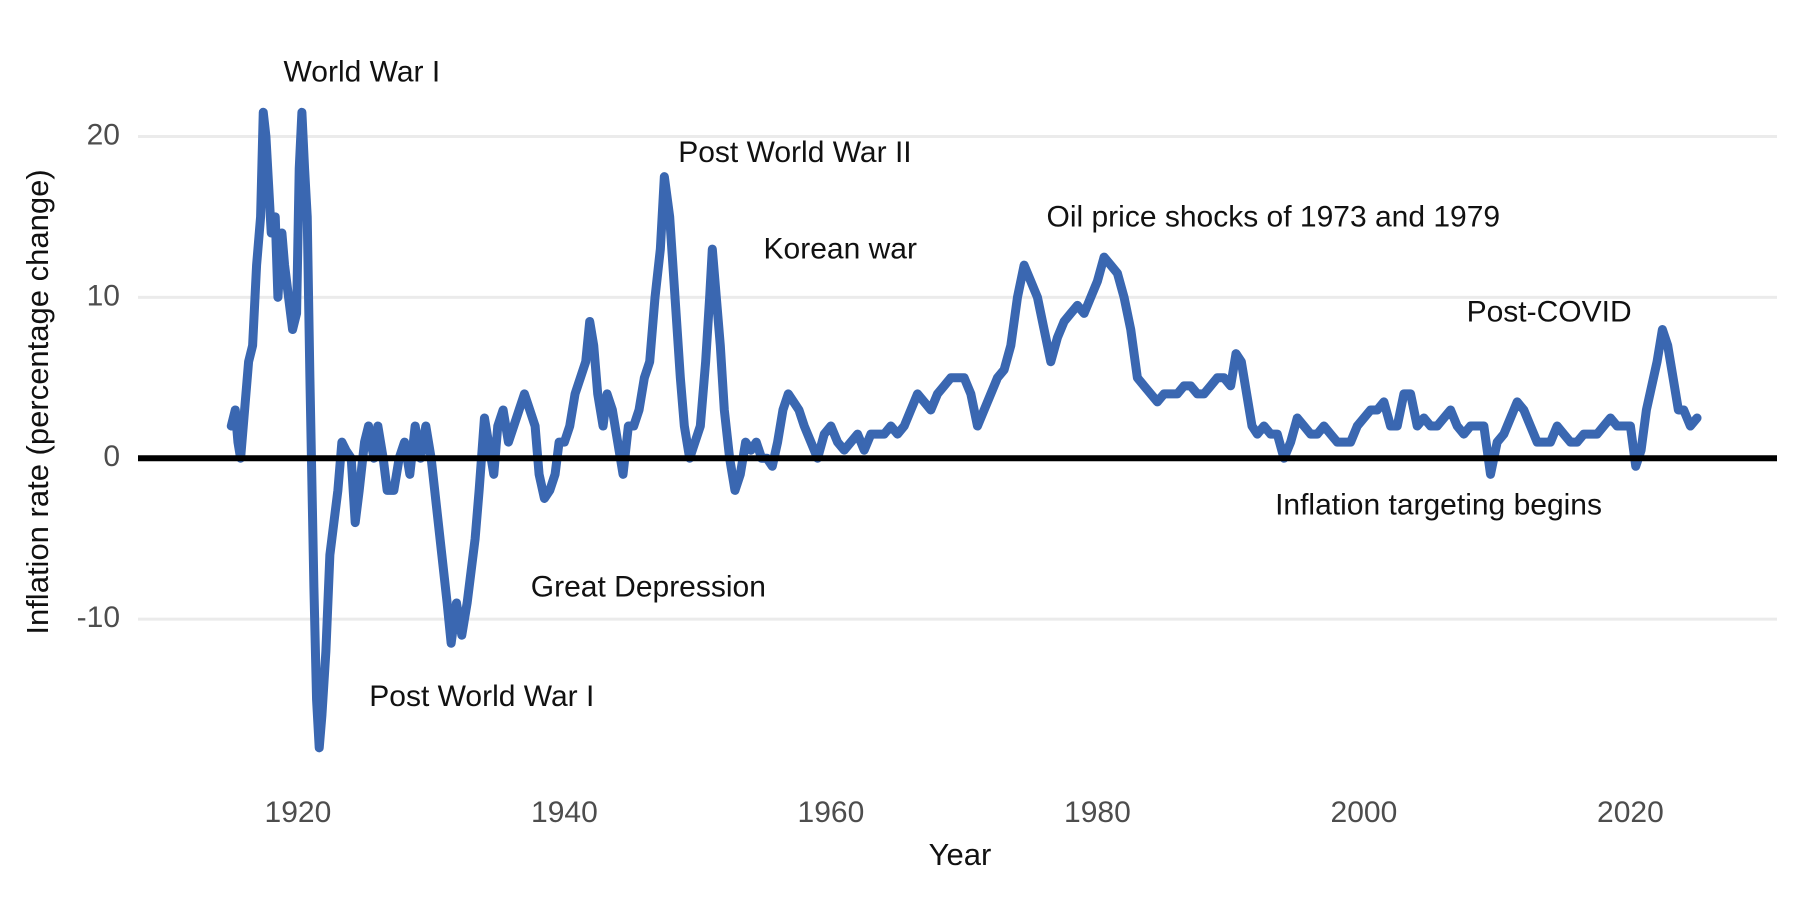  Describe the element at coordinates (98, 617) in the screenshot. I see `y-tick-label: -10` at that location.